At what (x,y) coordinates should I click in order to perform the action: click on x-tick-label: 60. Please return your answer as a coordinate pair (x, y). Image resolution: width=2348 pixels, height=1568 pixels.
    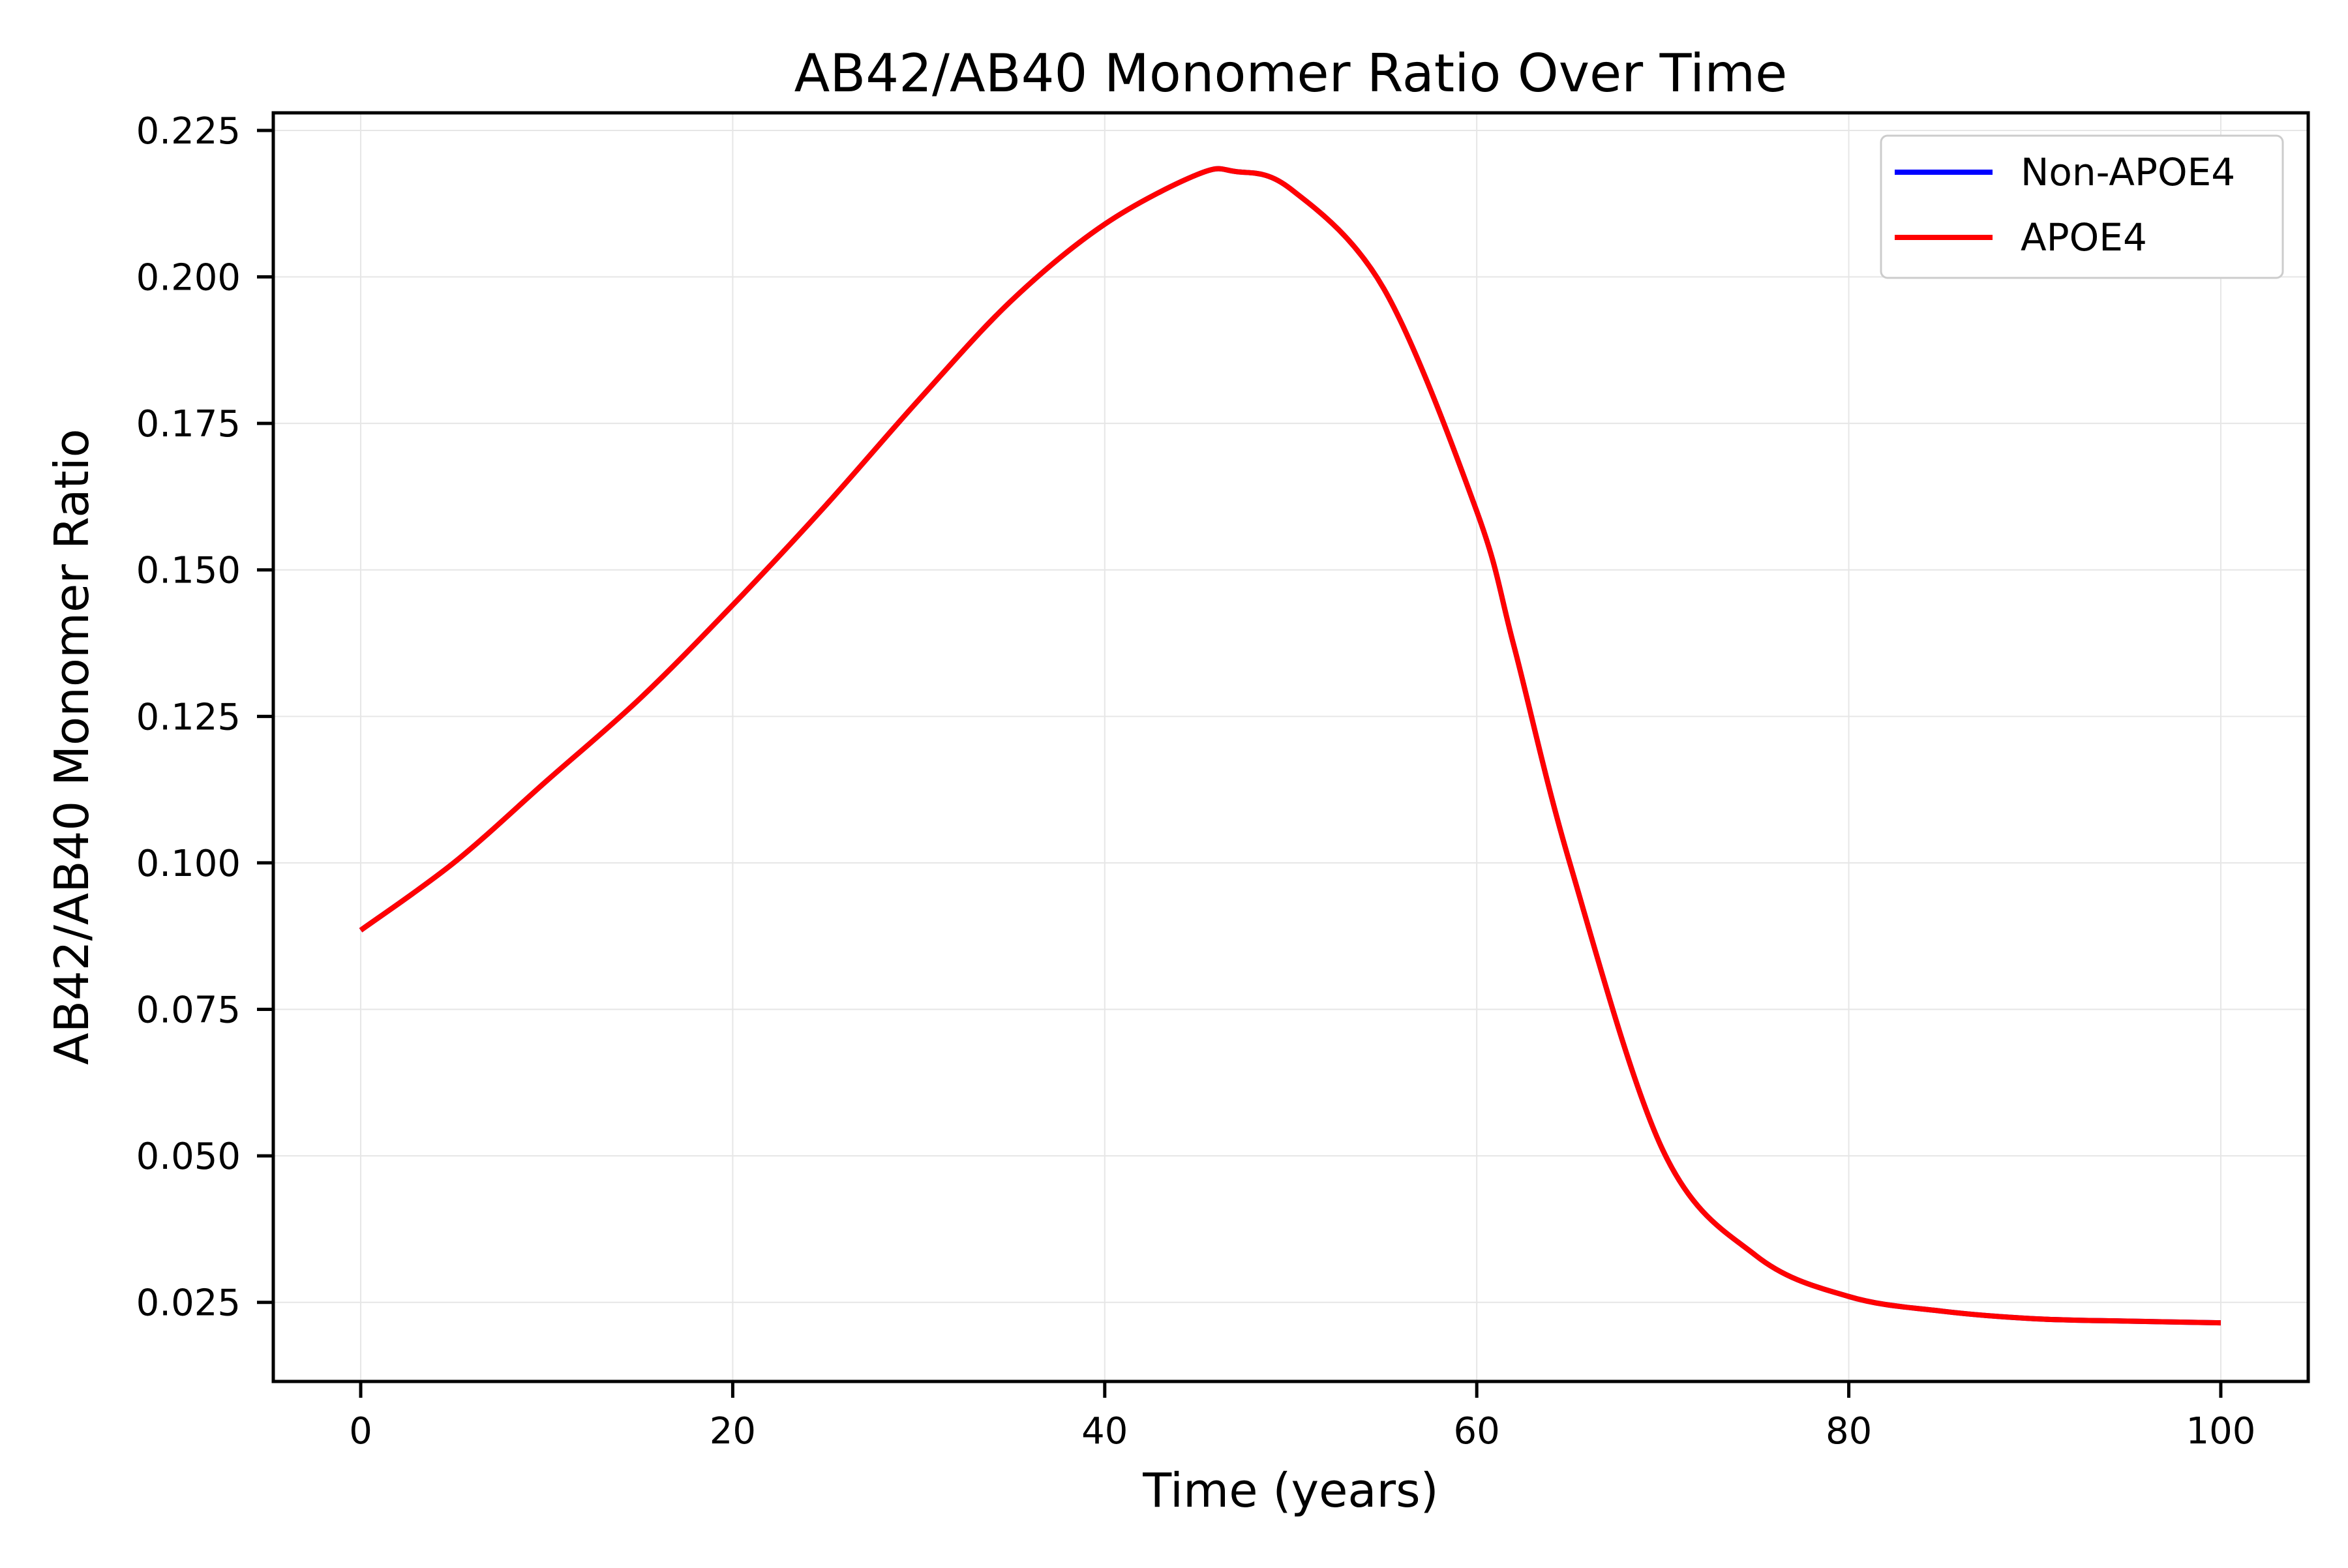
    Looking at the image, I should click on (1477, 1431).